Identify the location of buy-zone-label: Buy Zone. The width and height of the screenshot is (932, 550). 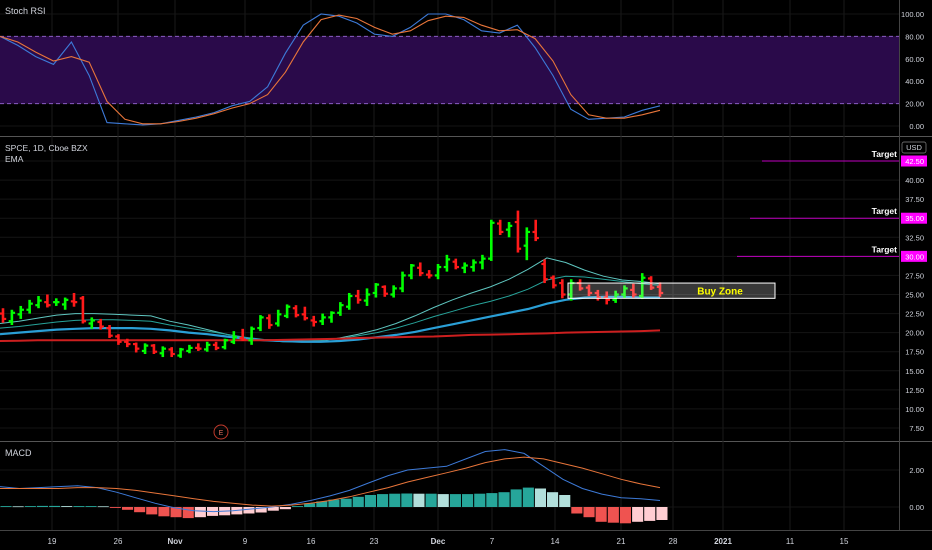
(720, 292).